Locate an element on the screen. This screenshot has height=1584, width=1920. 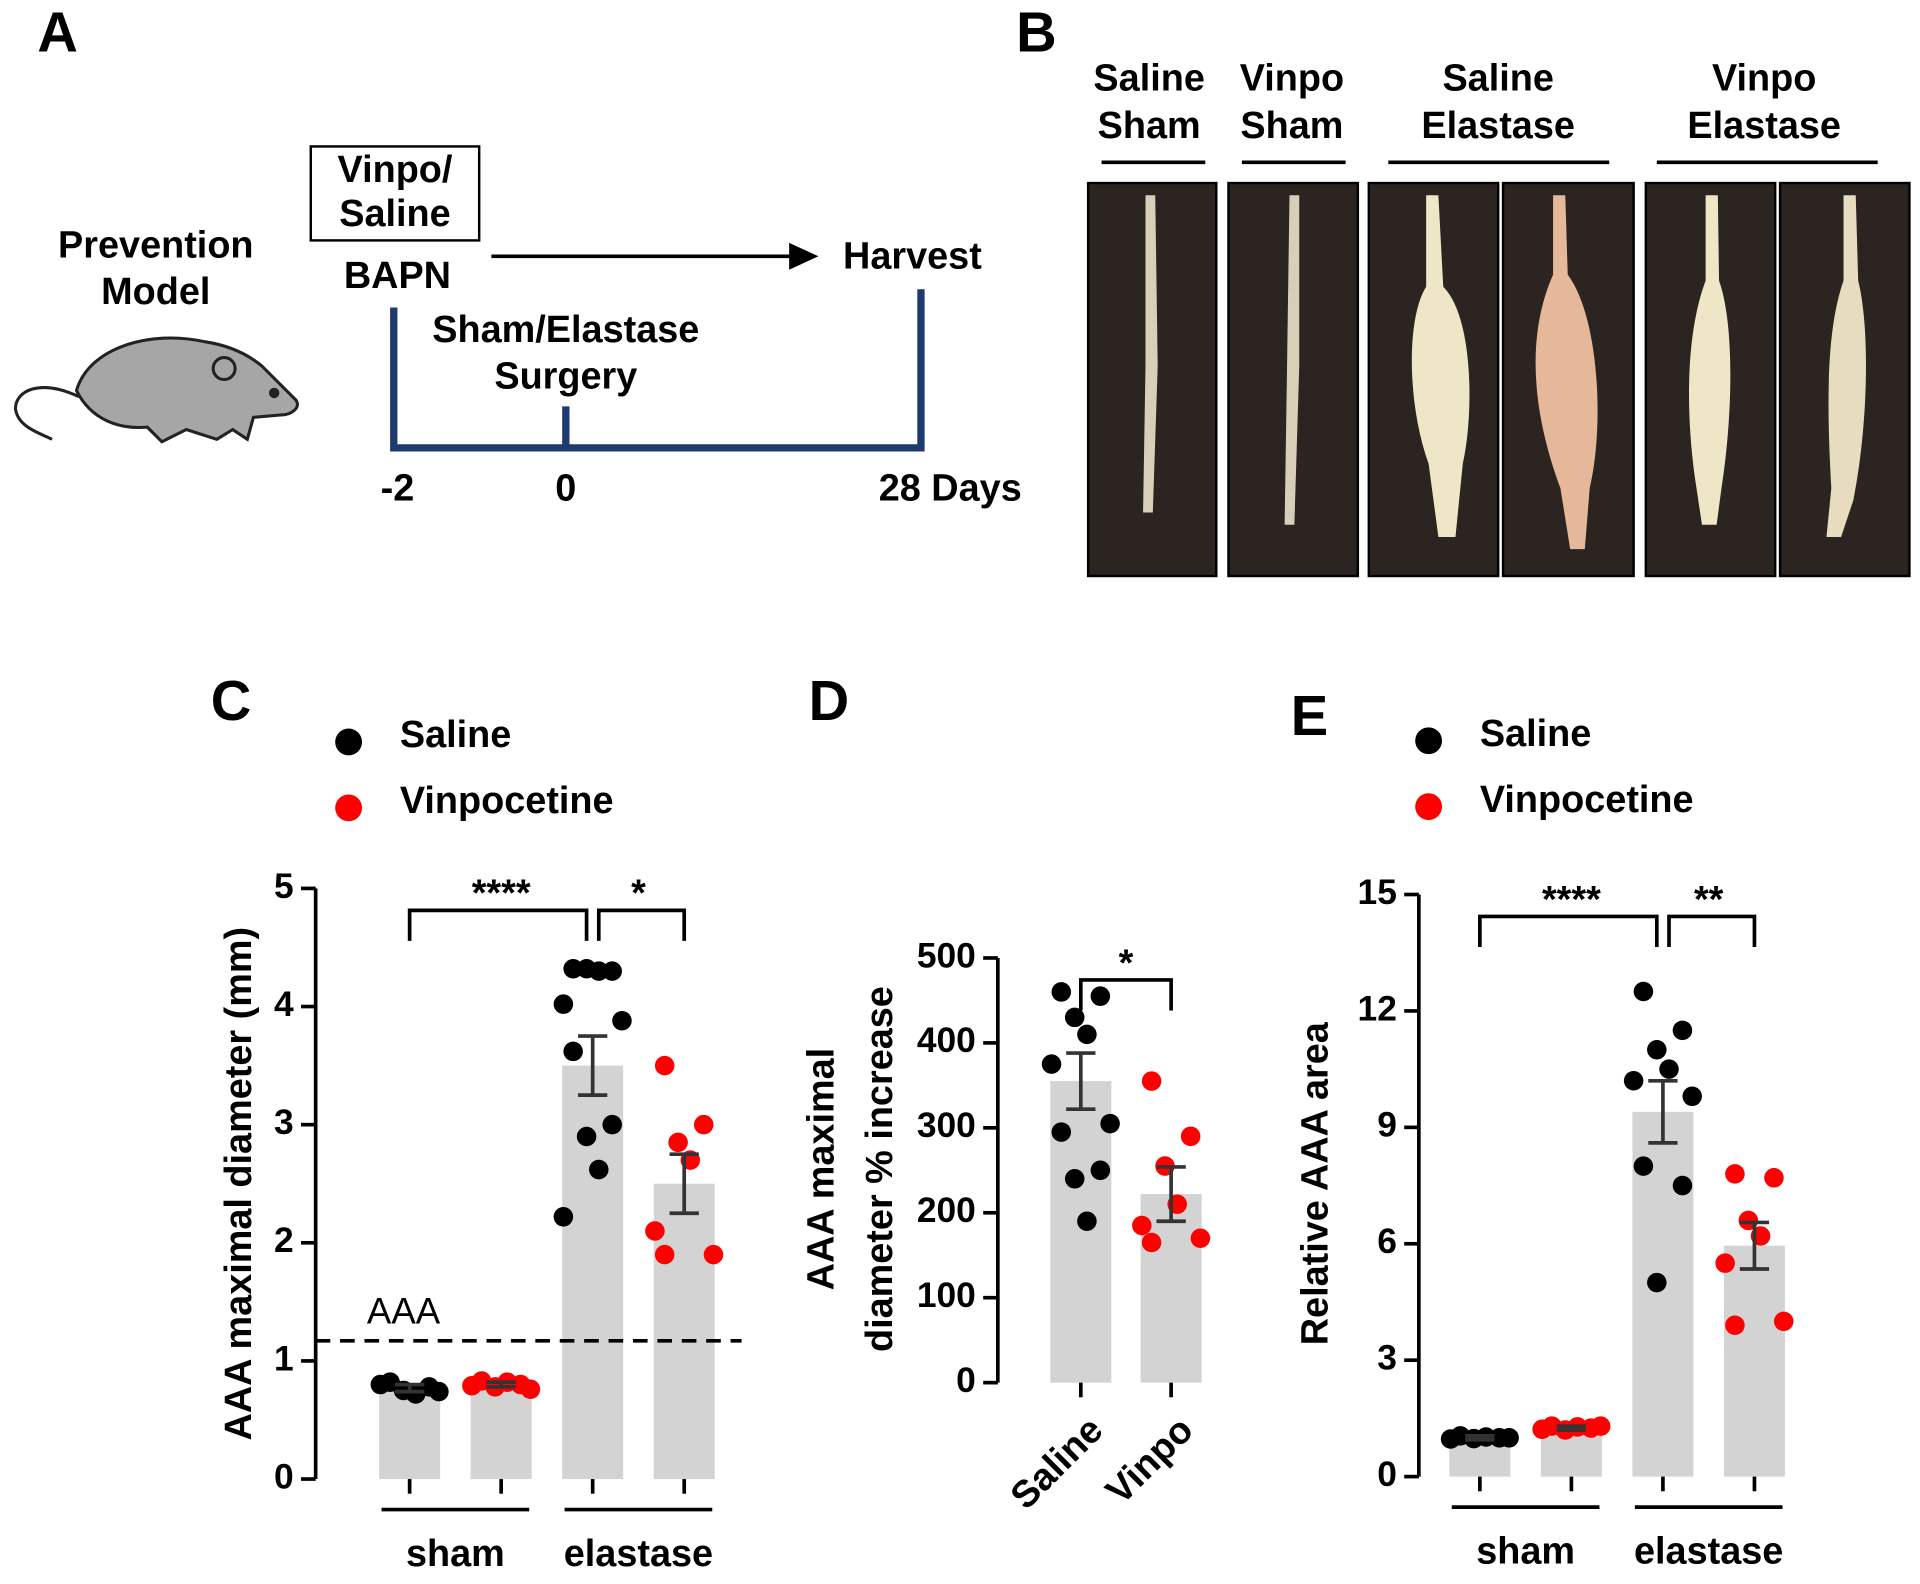
box-text: Saline is located at coordinates (394, 214).